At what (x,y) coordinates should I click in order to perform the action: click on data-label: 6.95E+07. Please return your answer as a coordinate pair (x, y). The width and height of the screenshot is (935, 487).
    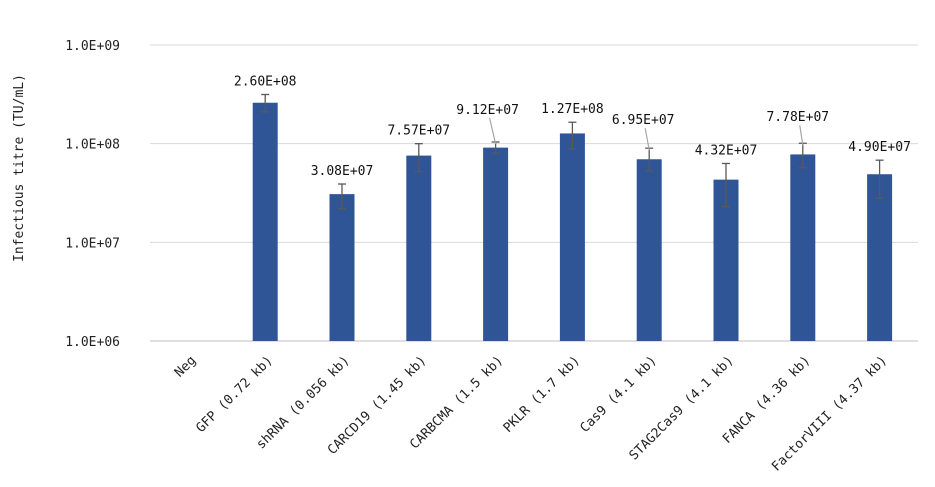
    Looking at the image, I should click on (643, 120).